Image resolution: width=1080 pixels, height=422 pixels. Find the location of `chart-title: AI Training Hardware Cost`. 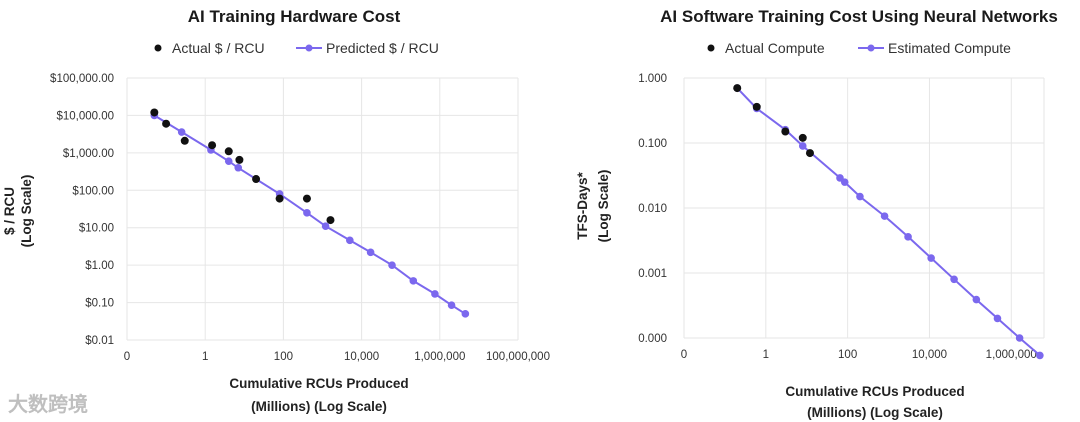

chart-title: AI Training Hardware Cost is located at coordinates (294, 16).